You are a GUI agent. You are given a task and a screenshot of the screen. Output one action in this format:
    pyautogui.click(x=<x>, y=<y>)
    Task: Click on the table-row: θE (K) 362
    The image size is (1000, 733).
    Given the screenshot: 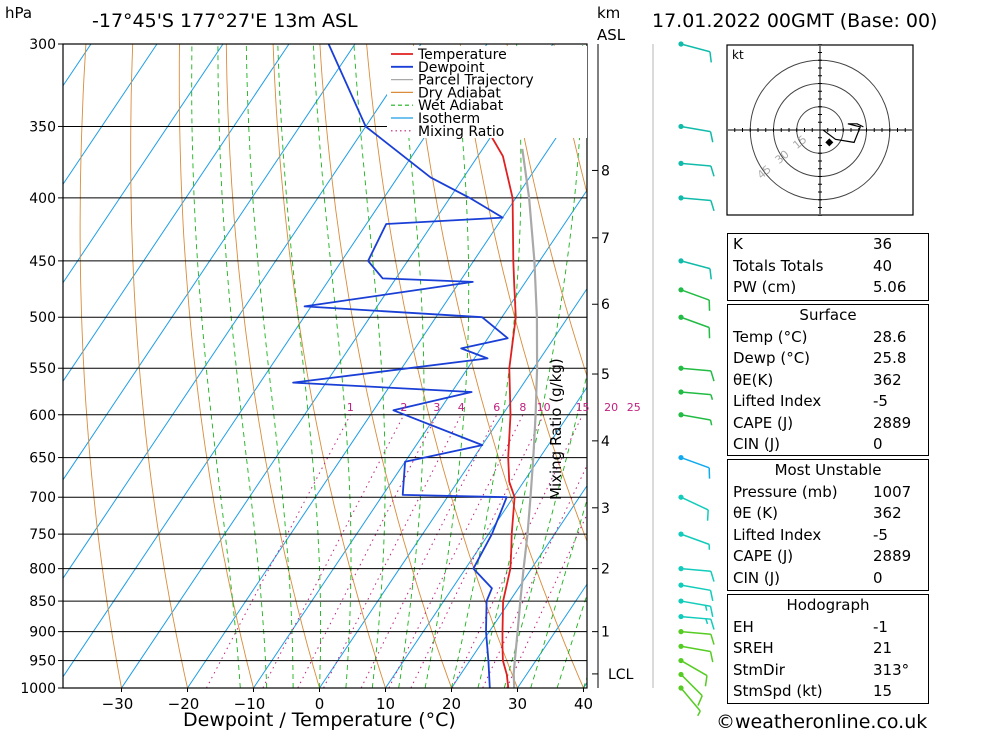 What is the action you would take?
    pyautogui.click(x=828, y=514)
    